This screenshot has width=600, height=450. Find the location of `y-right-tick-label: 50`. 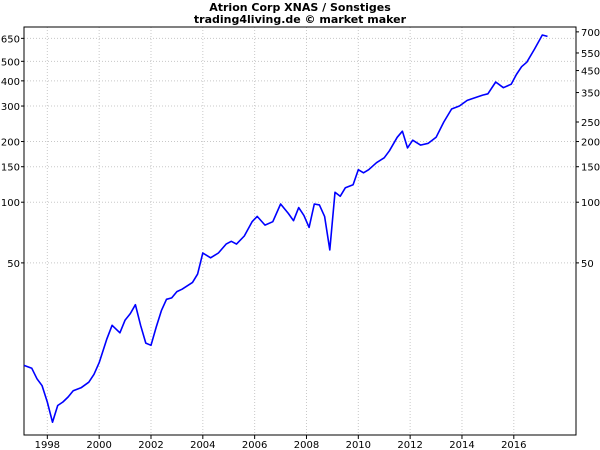

y-right-tick-label: 50 is located at coordinates (587, 264).